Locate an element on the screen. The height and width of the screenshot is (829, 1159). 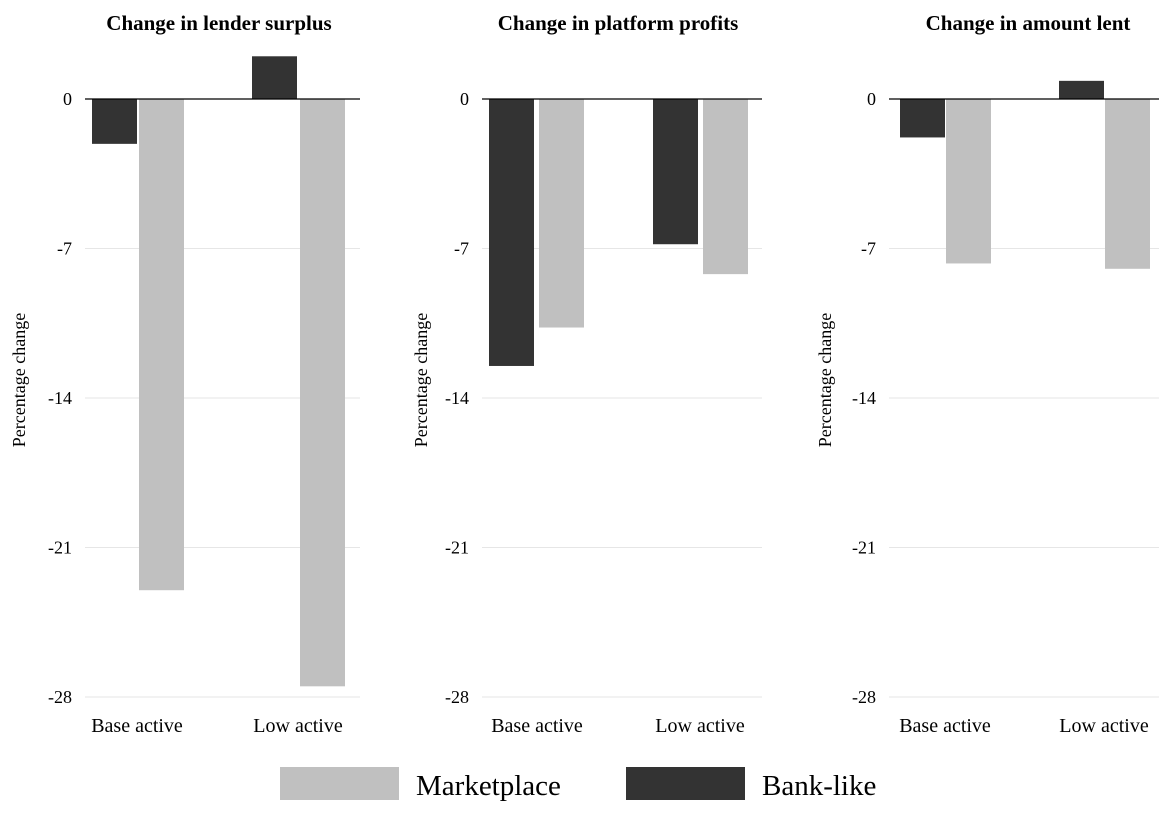
panel-title: Change in amount lent is located at coordinates (1028, 23).